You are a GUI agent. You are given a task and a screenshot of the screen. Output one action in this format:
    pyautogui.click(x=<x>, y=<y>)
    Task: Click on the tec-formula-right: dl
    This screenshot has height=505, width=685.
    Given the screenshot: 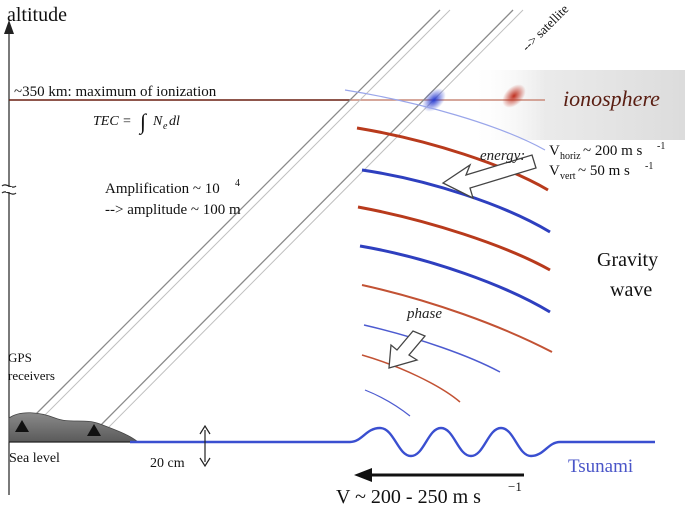 What is the action you would take?
    pyautogui.click(x=174, y=121)
    